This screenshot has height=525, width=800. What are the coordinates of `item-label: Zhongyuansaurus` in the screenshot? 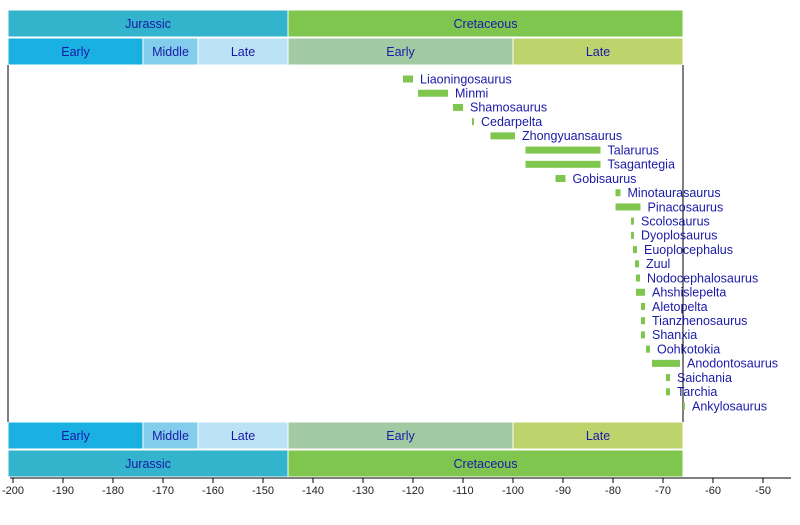 It's located at (572, 136).